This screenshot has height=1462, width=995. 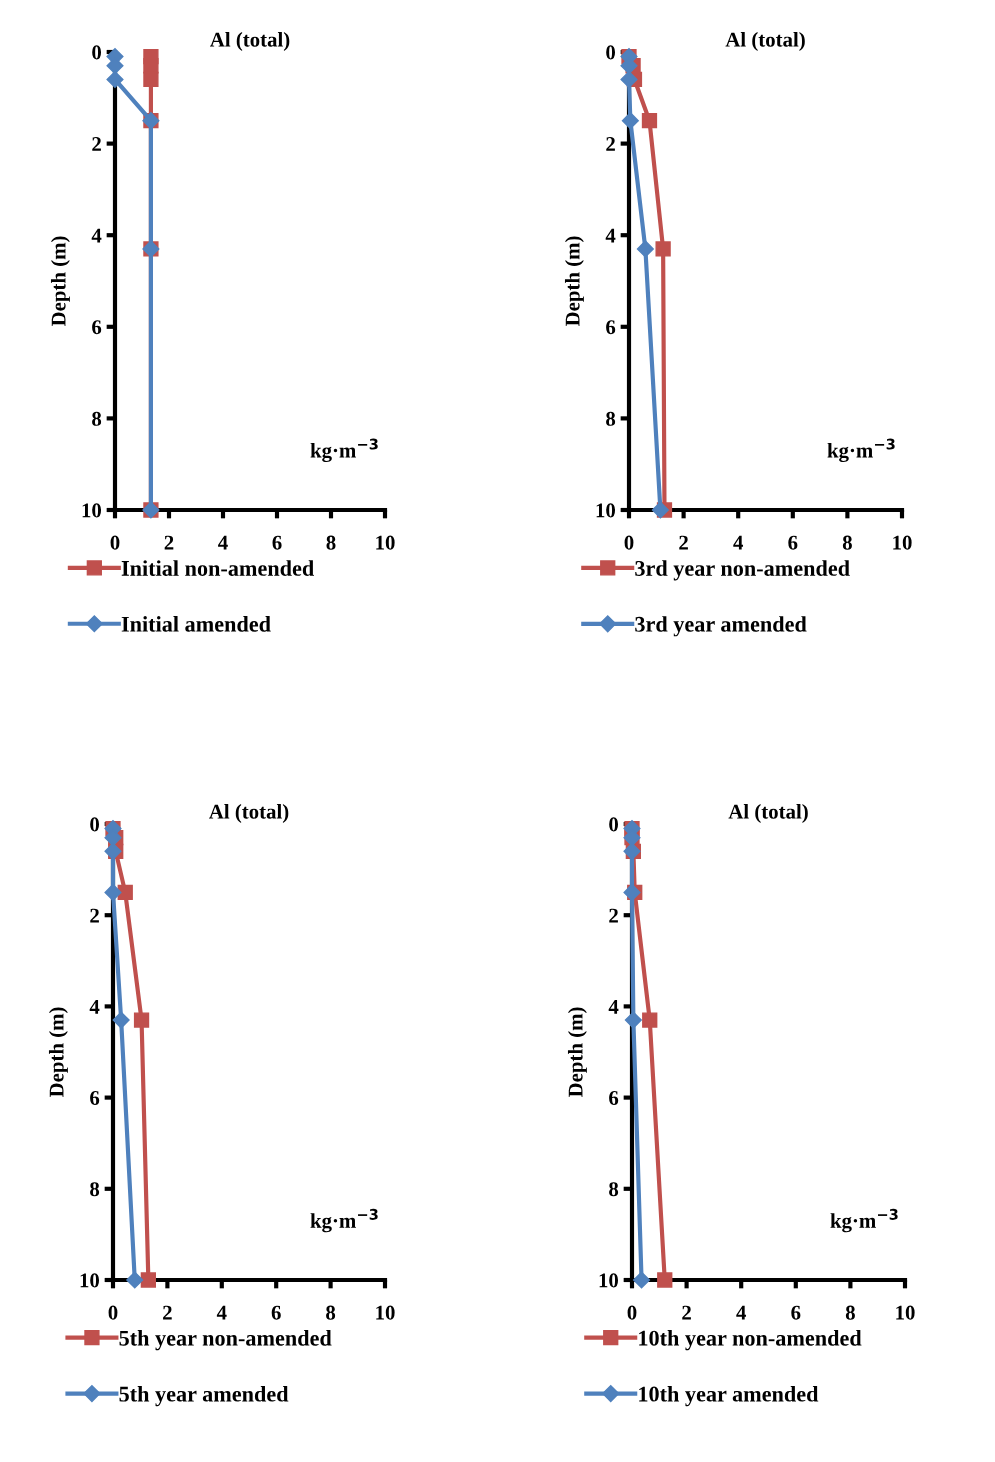 I want to click on legend-label: Initial amended, so click(x=196, y=624).